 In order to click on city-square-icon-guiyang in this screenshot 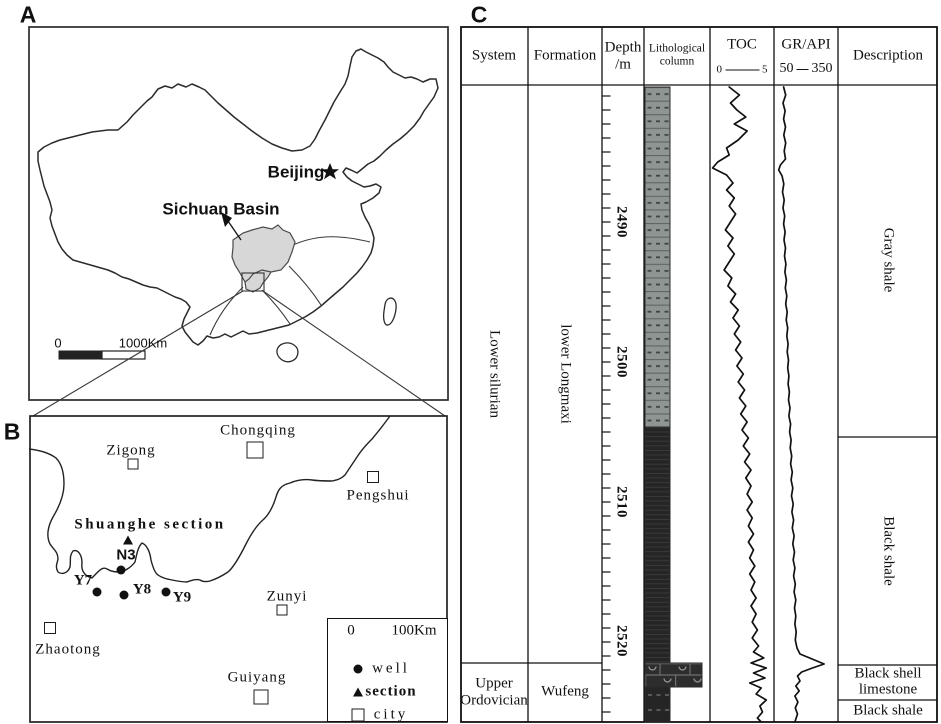, I will do `click(261, 697)`.